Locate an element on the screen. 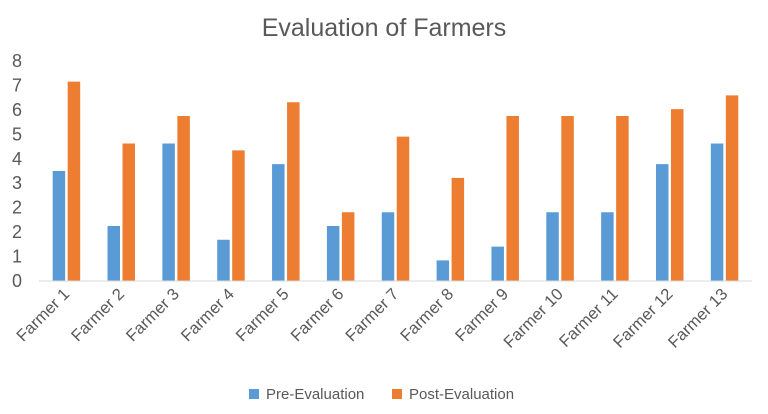 Image resolution: width=768 pixels, height=414 pixels. legend-label-post: Post-Evaluation is located at coordinates (461, 394).